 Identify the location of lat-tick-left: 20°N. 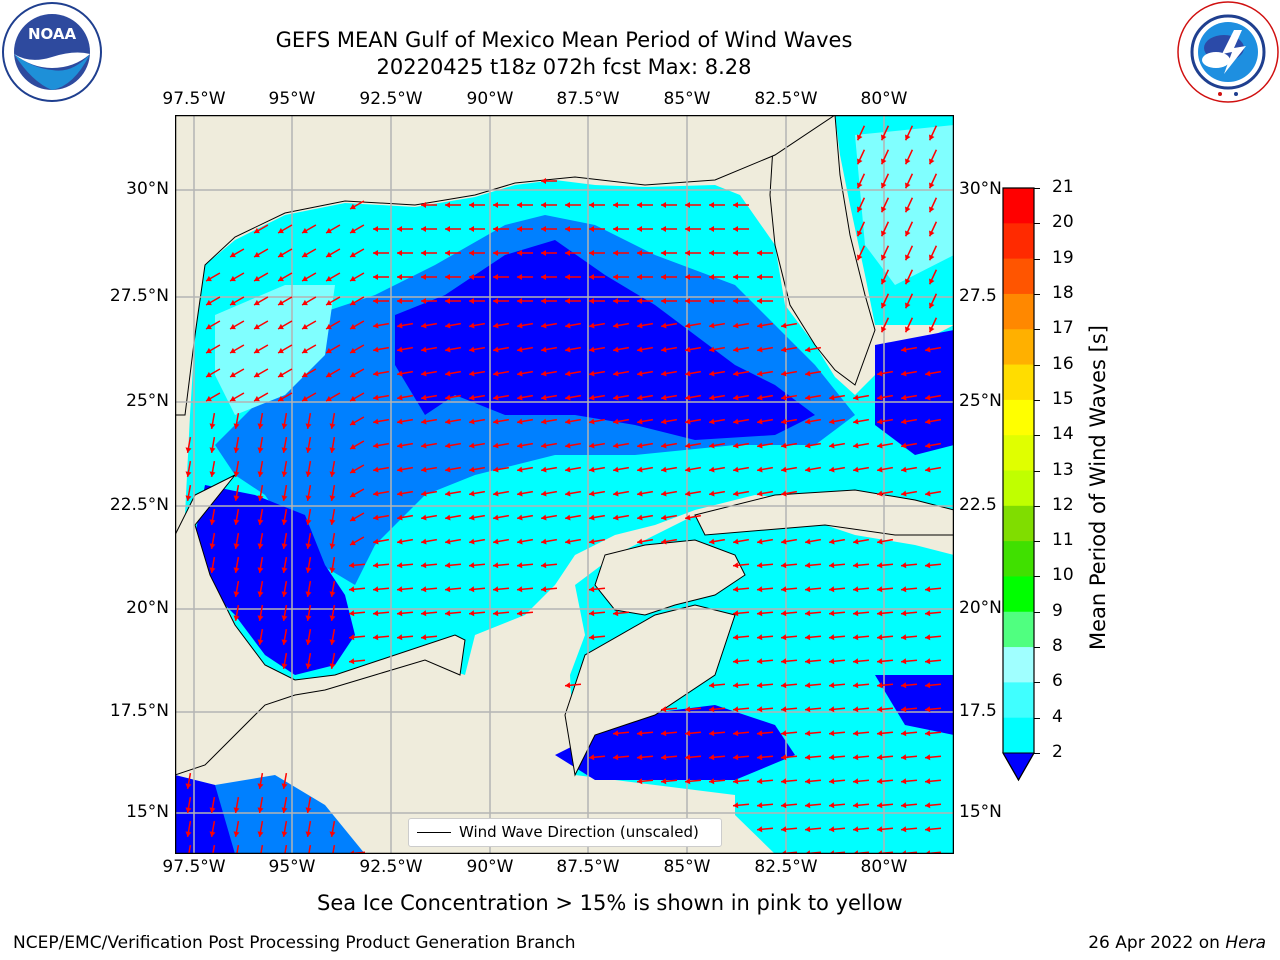
(147, 608).